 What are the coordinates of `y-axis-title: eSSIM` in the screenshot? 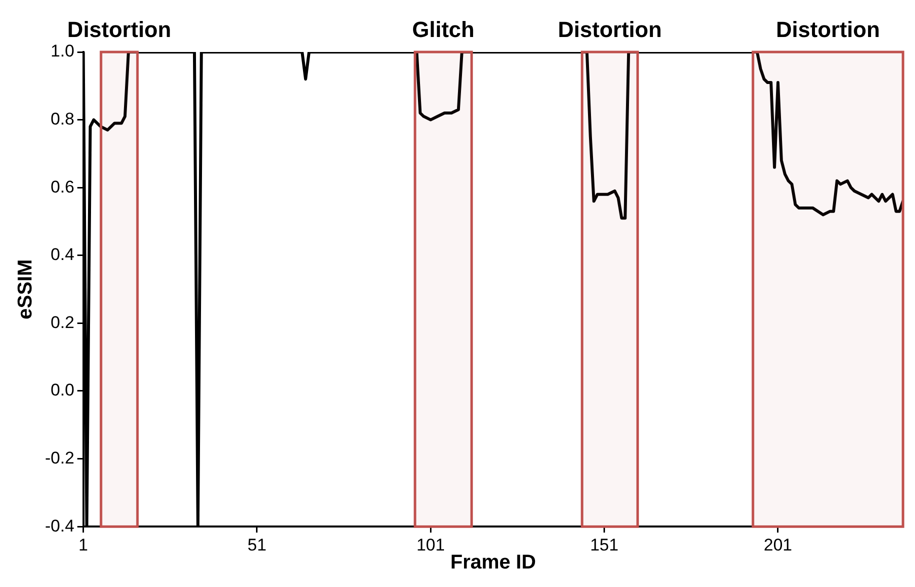 It's located at (25, 289).